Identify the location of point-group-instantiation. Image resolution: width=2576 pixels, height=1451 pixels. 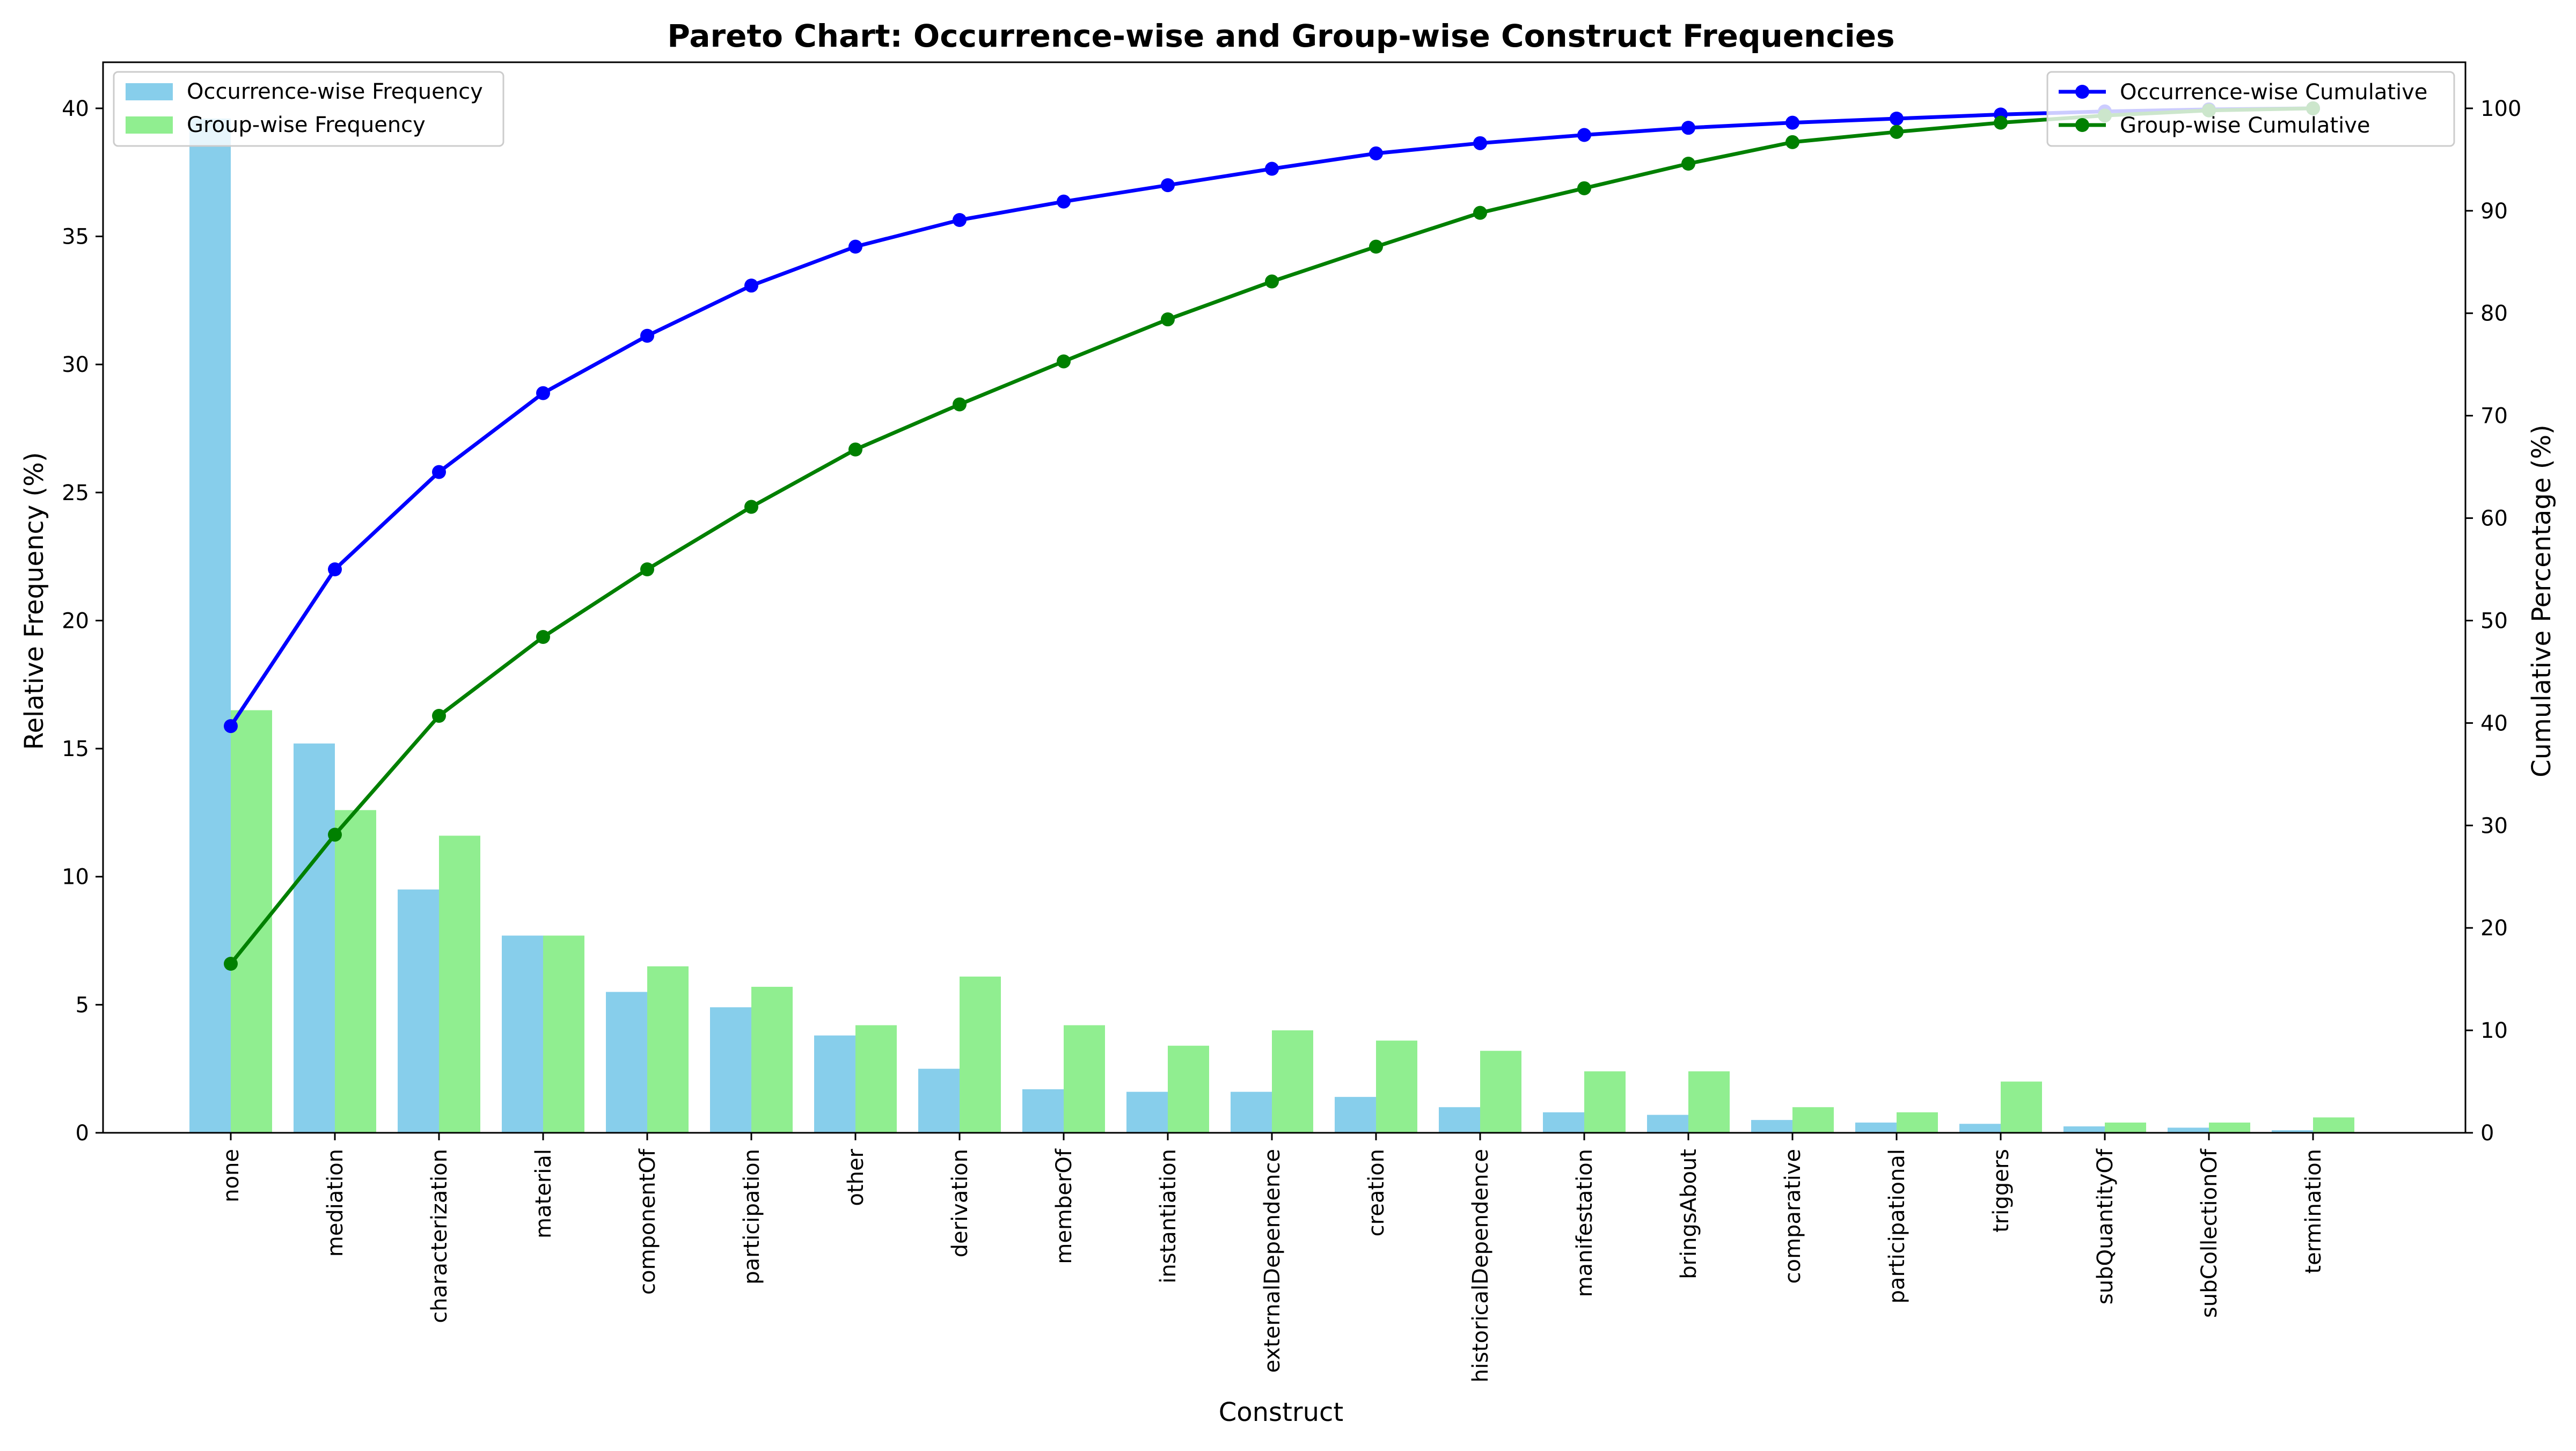
(1168, 319).